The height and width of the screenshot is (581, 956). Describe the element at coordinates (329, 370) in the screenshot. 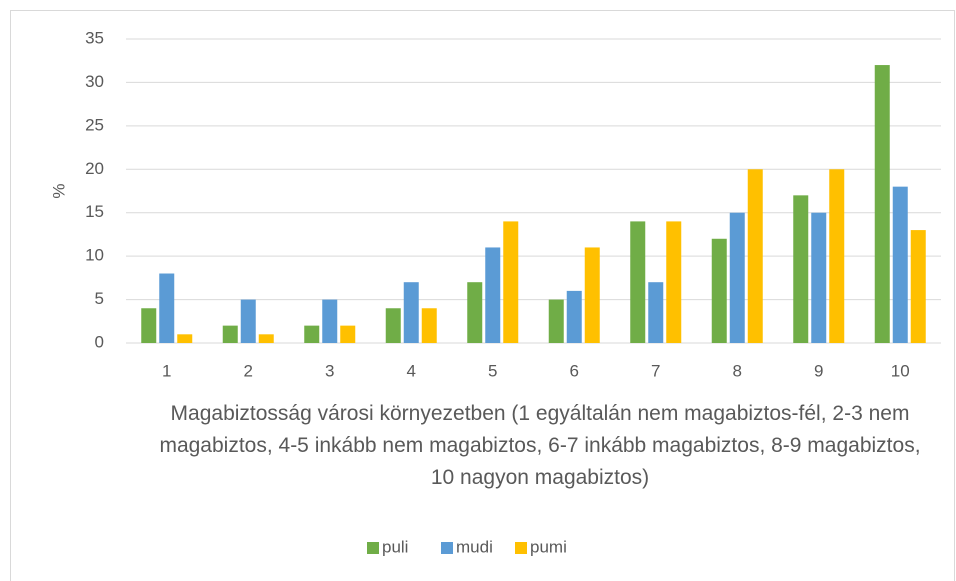

I see `x-tick-label: 3` at that location.